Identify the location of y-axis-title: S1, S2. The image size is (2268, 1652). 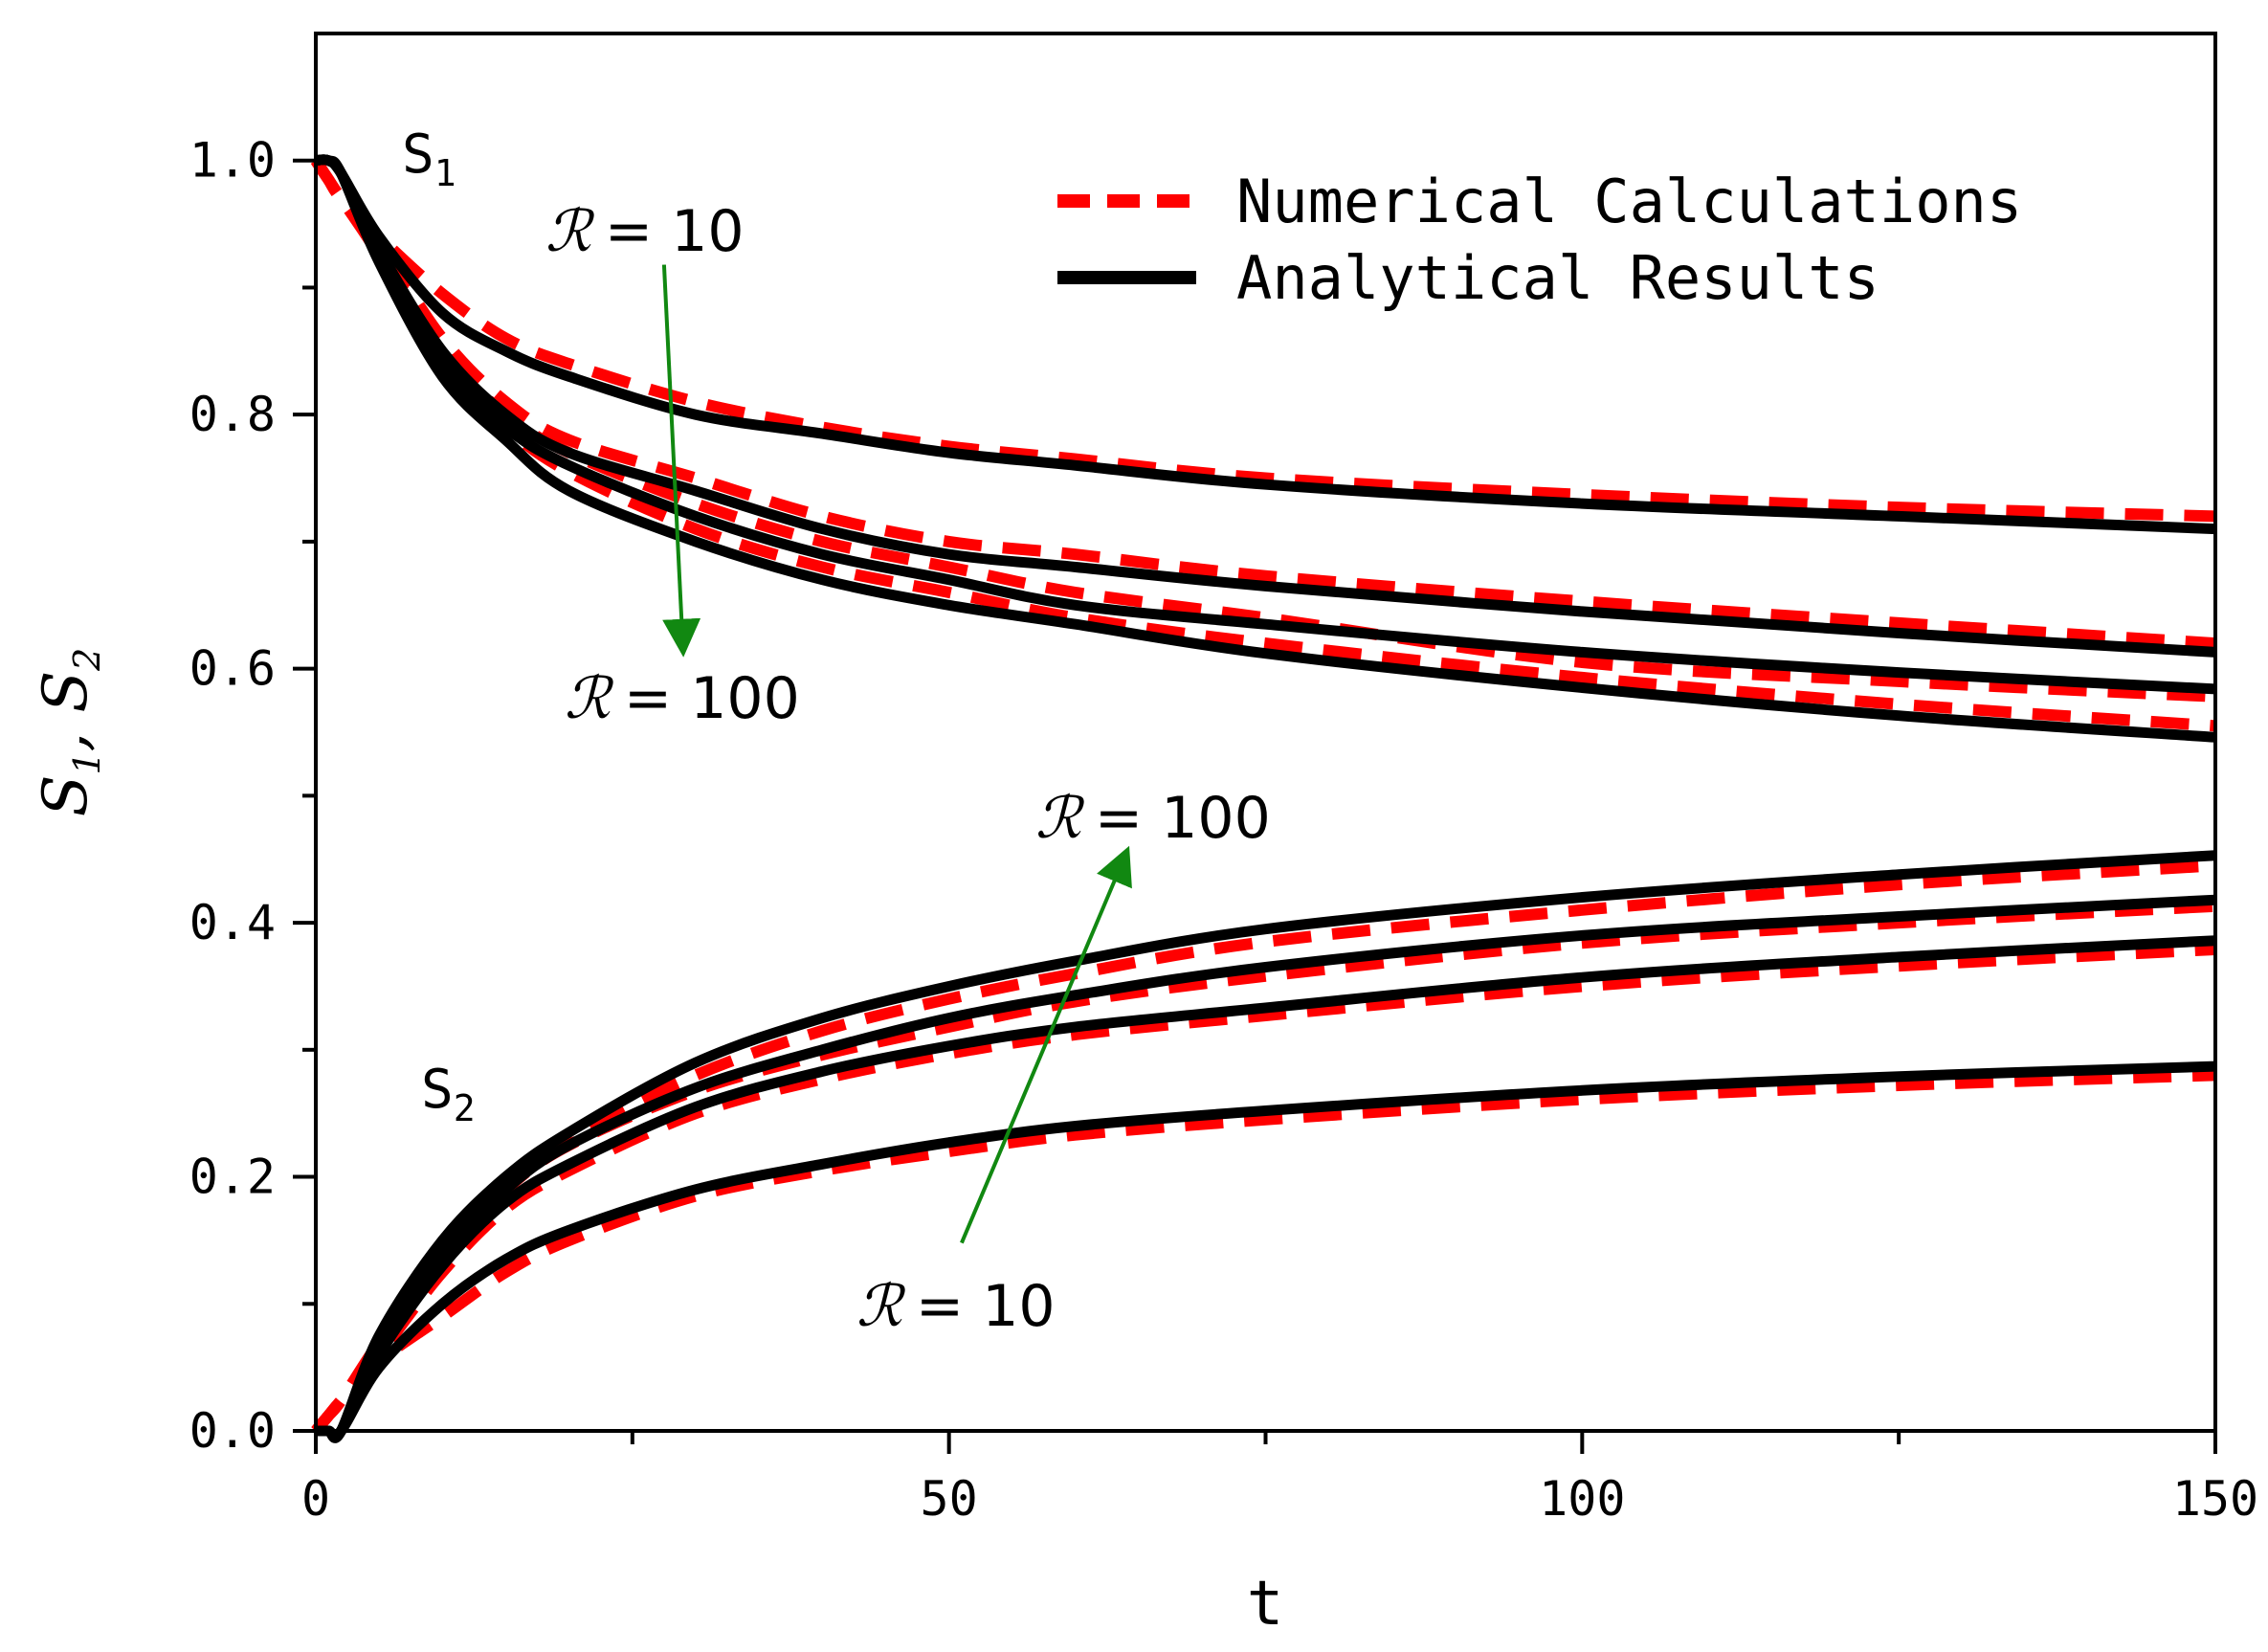
(69, 732).